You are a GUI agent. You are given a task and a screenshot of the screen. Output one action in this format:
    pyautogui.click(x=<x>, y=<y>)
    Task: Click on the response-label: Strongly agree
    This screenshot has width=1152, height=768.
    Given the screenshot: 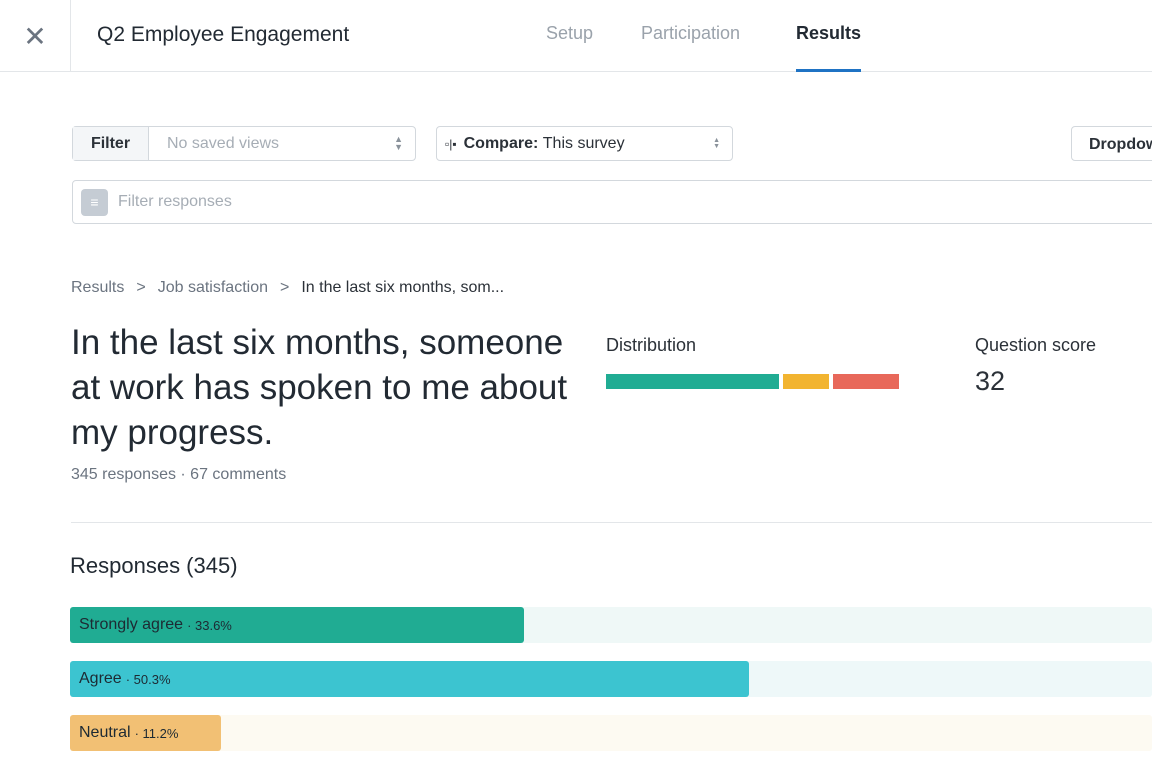 What is the action you would take?
    pyautogui.click(x=131, y=624)
    